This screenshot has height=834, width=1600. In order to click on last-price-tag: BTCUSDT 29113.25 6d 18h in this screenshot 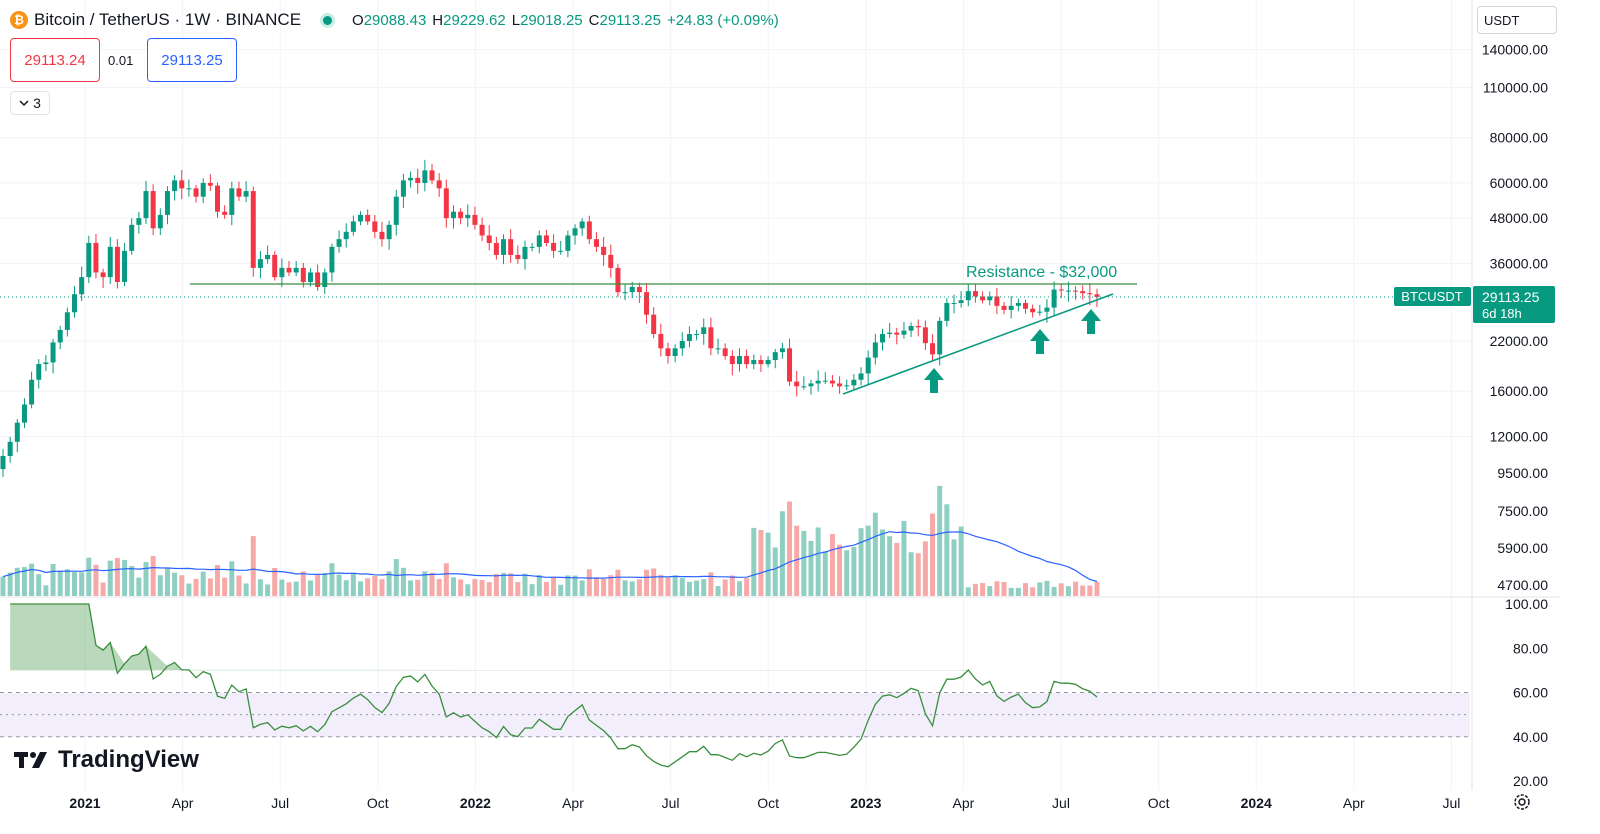, I will do `click(1474, 304)`.